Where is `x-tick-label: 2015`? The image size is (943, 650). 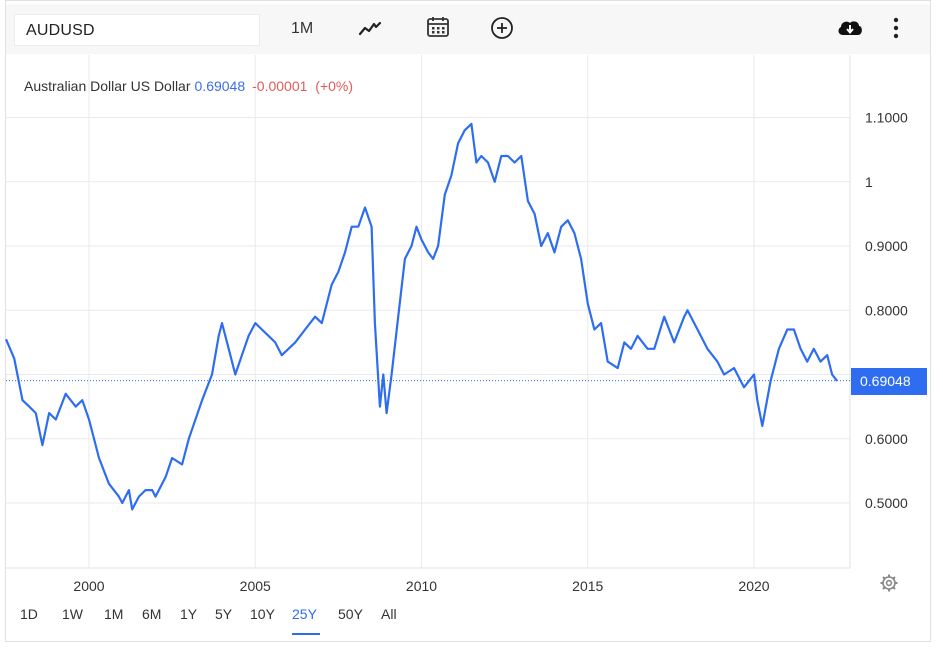 x-tick-label: 2015 is located at coordinates (587, 586).